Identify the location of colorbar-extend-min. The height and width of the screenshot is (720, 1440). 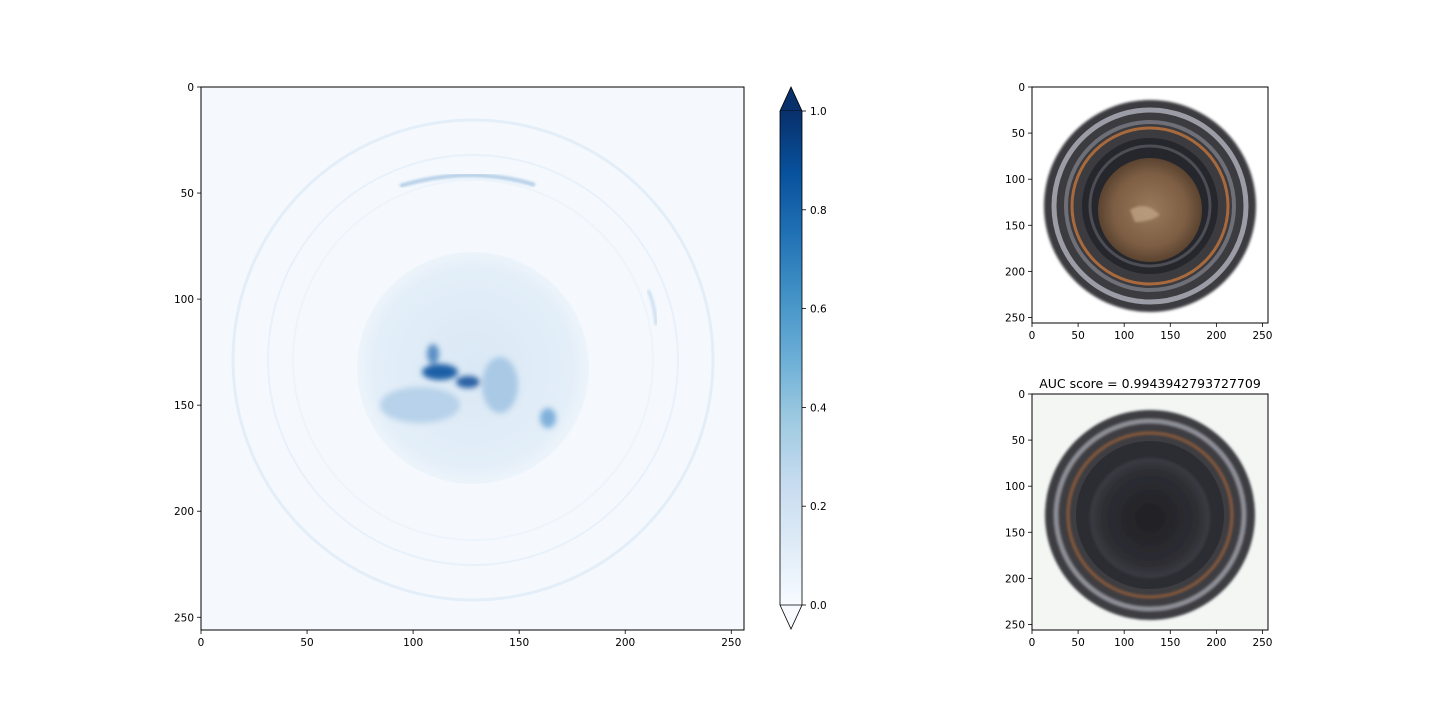
(791, 617).